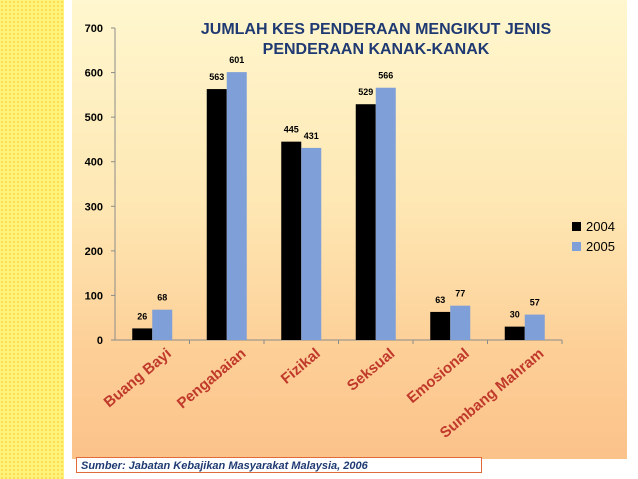  Describe the element at coordinates (311, 136) in the screenshot. I see `data-label: 431` at that location.